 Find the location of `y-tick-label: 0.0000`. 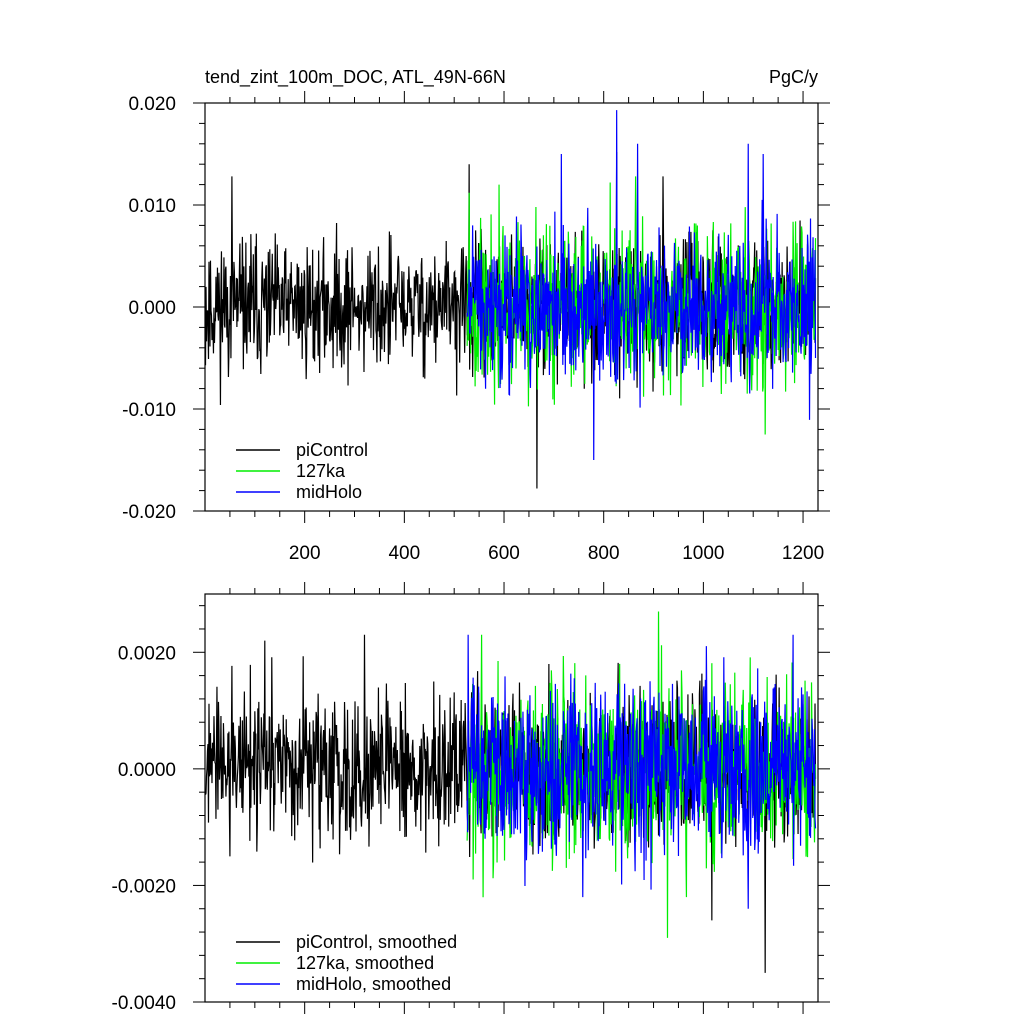

y-tick-label: 0.0000 is located at coordinates (147, 770).